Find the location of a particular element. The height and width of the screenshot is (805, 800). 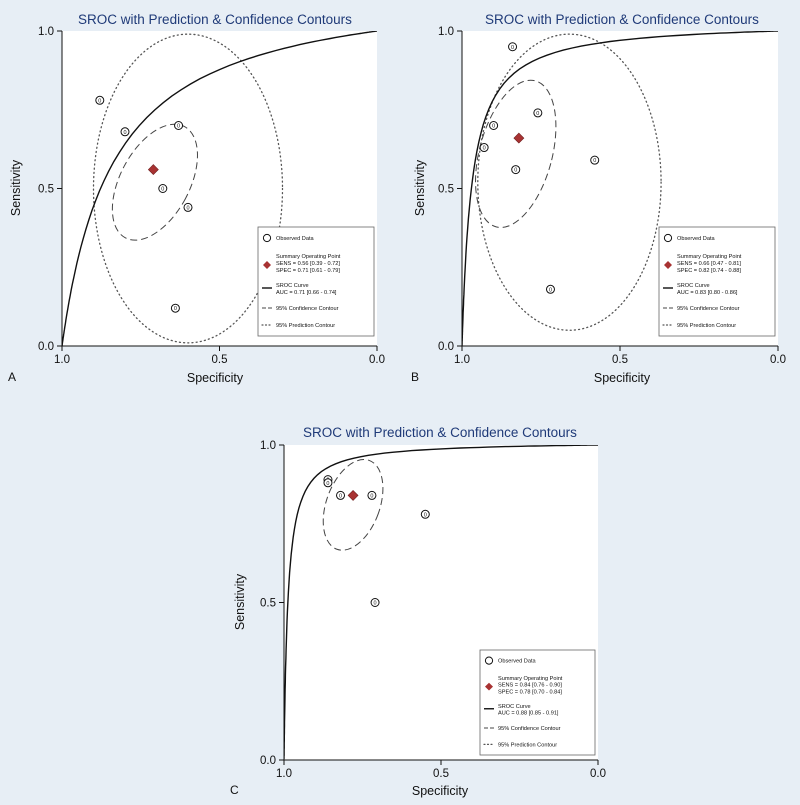

legend-curve-auc: AUC = 0.83 [0.80 - 0.86] is located at coordinates (707, 293).